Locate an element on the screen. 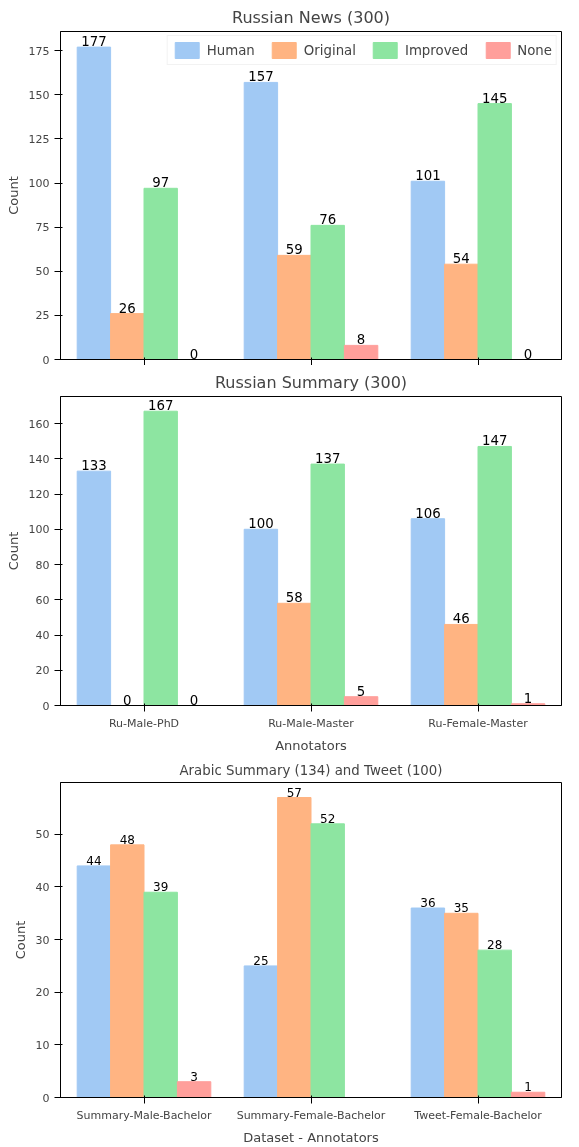 The image size is (579, 1147). data-label: 54 is located at coordinates (461, 259).